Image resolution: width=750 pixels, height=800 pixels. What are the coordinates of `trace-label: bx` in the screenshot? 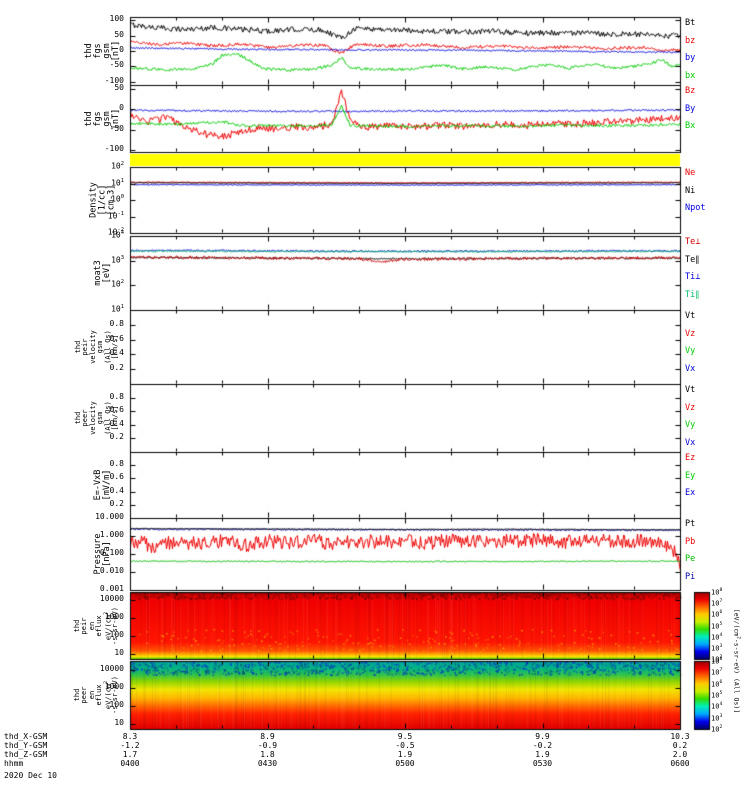 It's located at (690, 75).